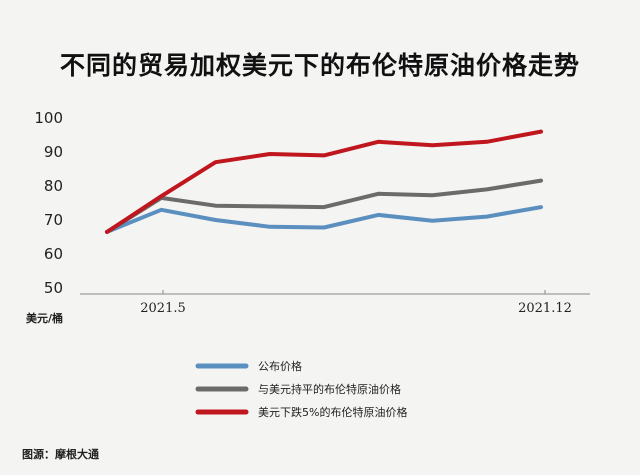  I want to click on y-tick-label: 100, so click(48, 118).